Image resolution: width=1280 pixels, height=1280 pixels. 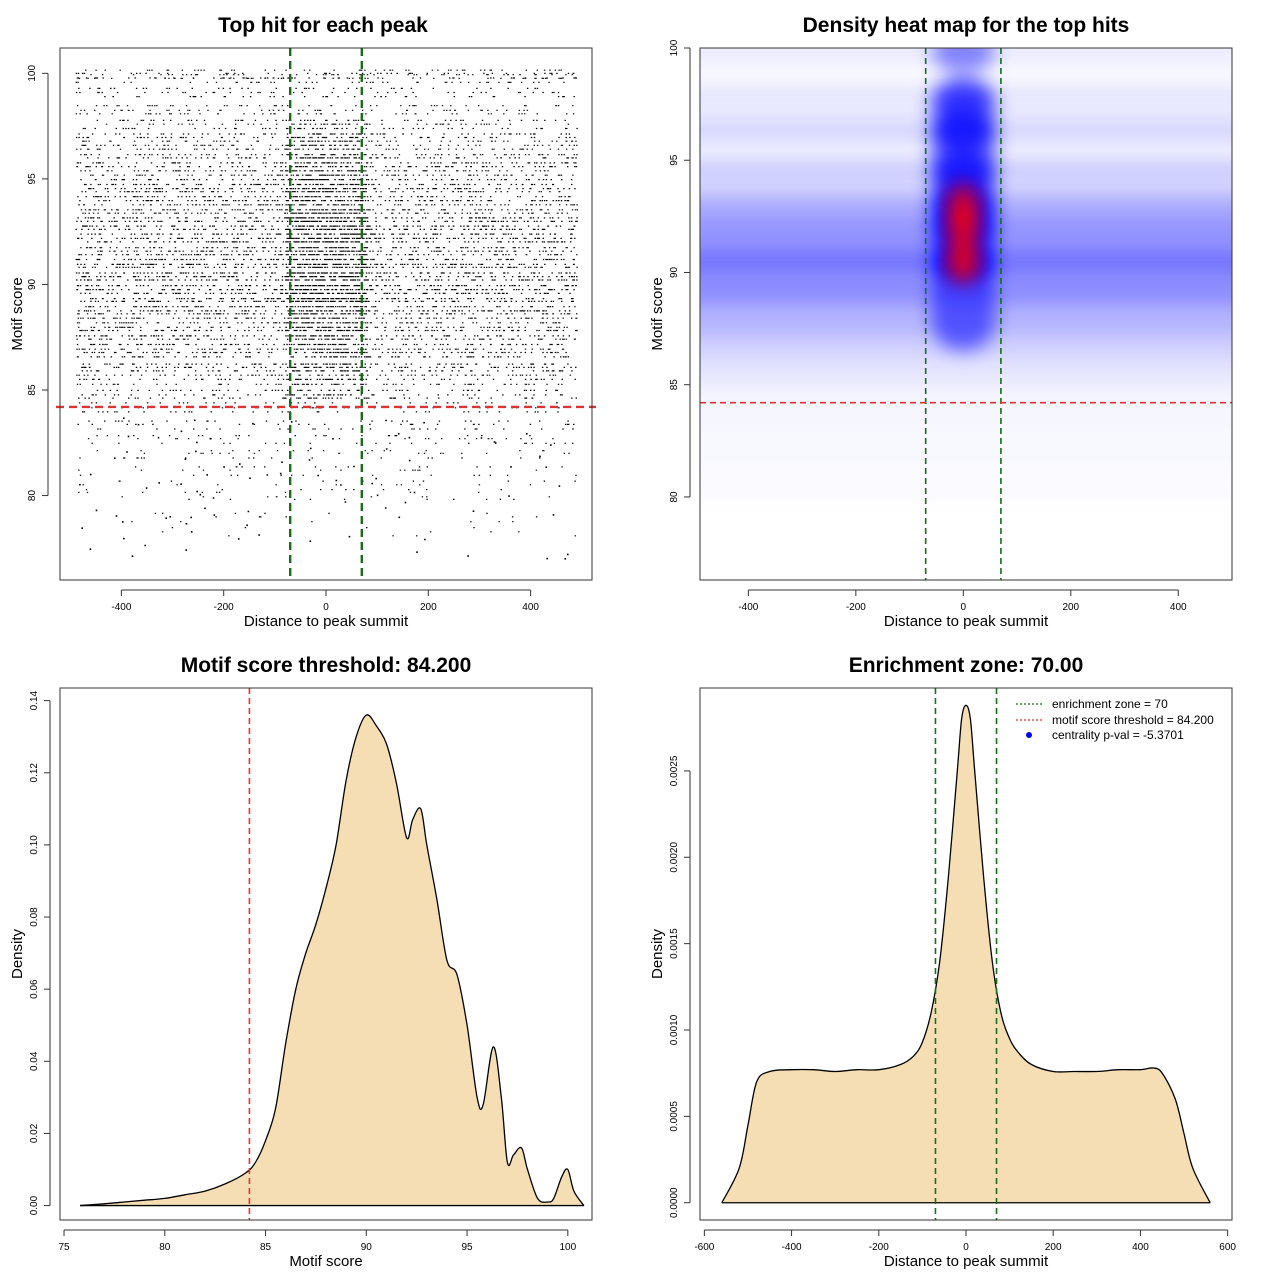 What do you see at coordinates (17, 313) in the screenshot?
I see `scatter-y-label: Motif score` at bounding box center [17, 313].